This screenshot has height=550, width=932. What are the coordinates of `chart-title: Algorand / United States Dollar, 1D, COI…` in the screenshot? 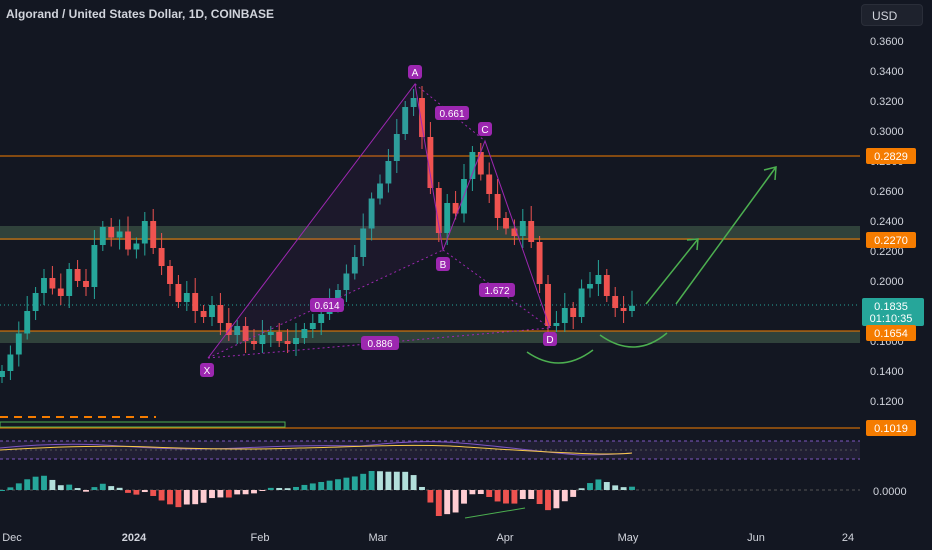 It's located at (140, 14).